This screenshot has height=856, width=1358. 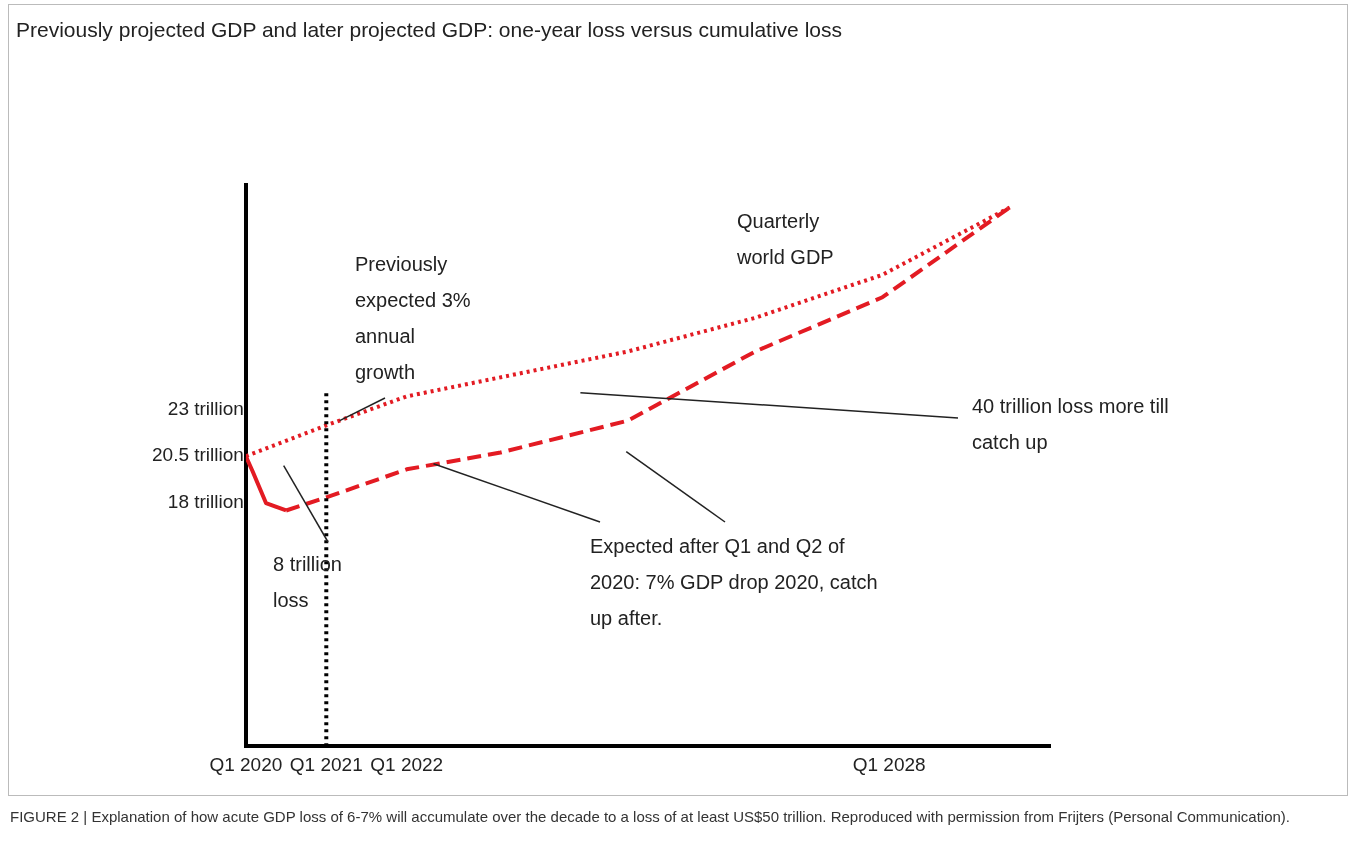 What do you see at coordinates (413, 318) in the screenshot?
I see `annotation: Previously expected 3% annual growth` at bounding box center [413, 318].